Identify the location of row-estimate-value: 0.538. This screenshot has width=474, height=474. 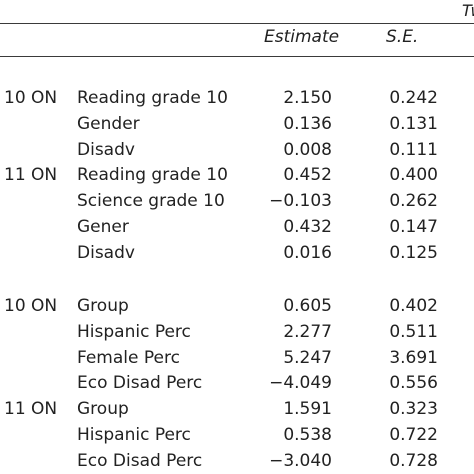
(307, 435).